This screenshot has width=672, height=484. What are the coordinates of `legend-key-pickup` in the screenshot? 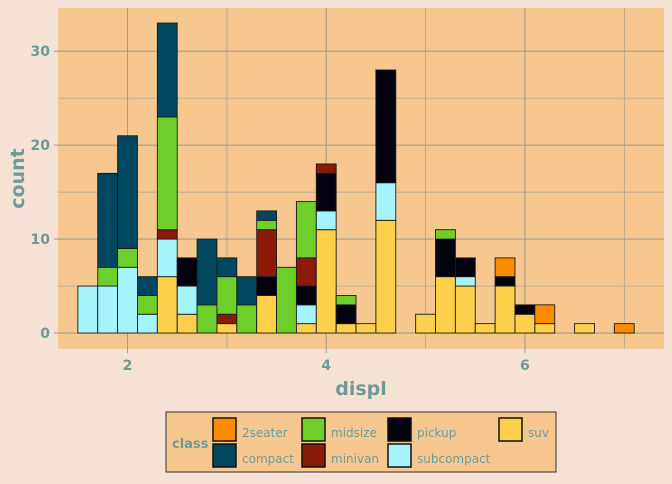 It's located at (399, 429).